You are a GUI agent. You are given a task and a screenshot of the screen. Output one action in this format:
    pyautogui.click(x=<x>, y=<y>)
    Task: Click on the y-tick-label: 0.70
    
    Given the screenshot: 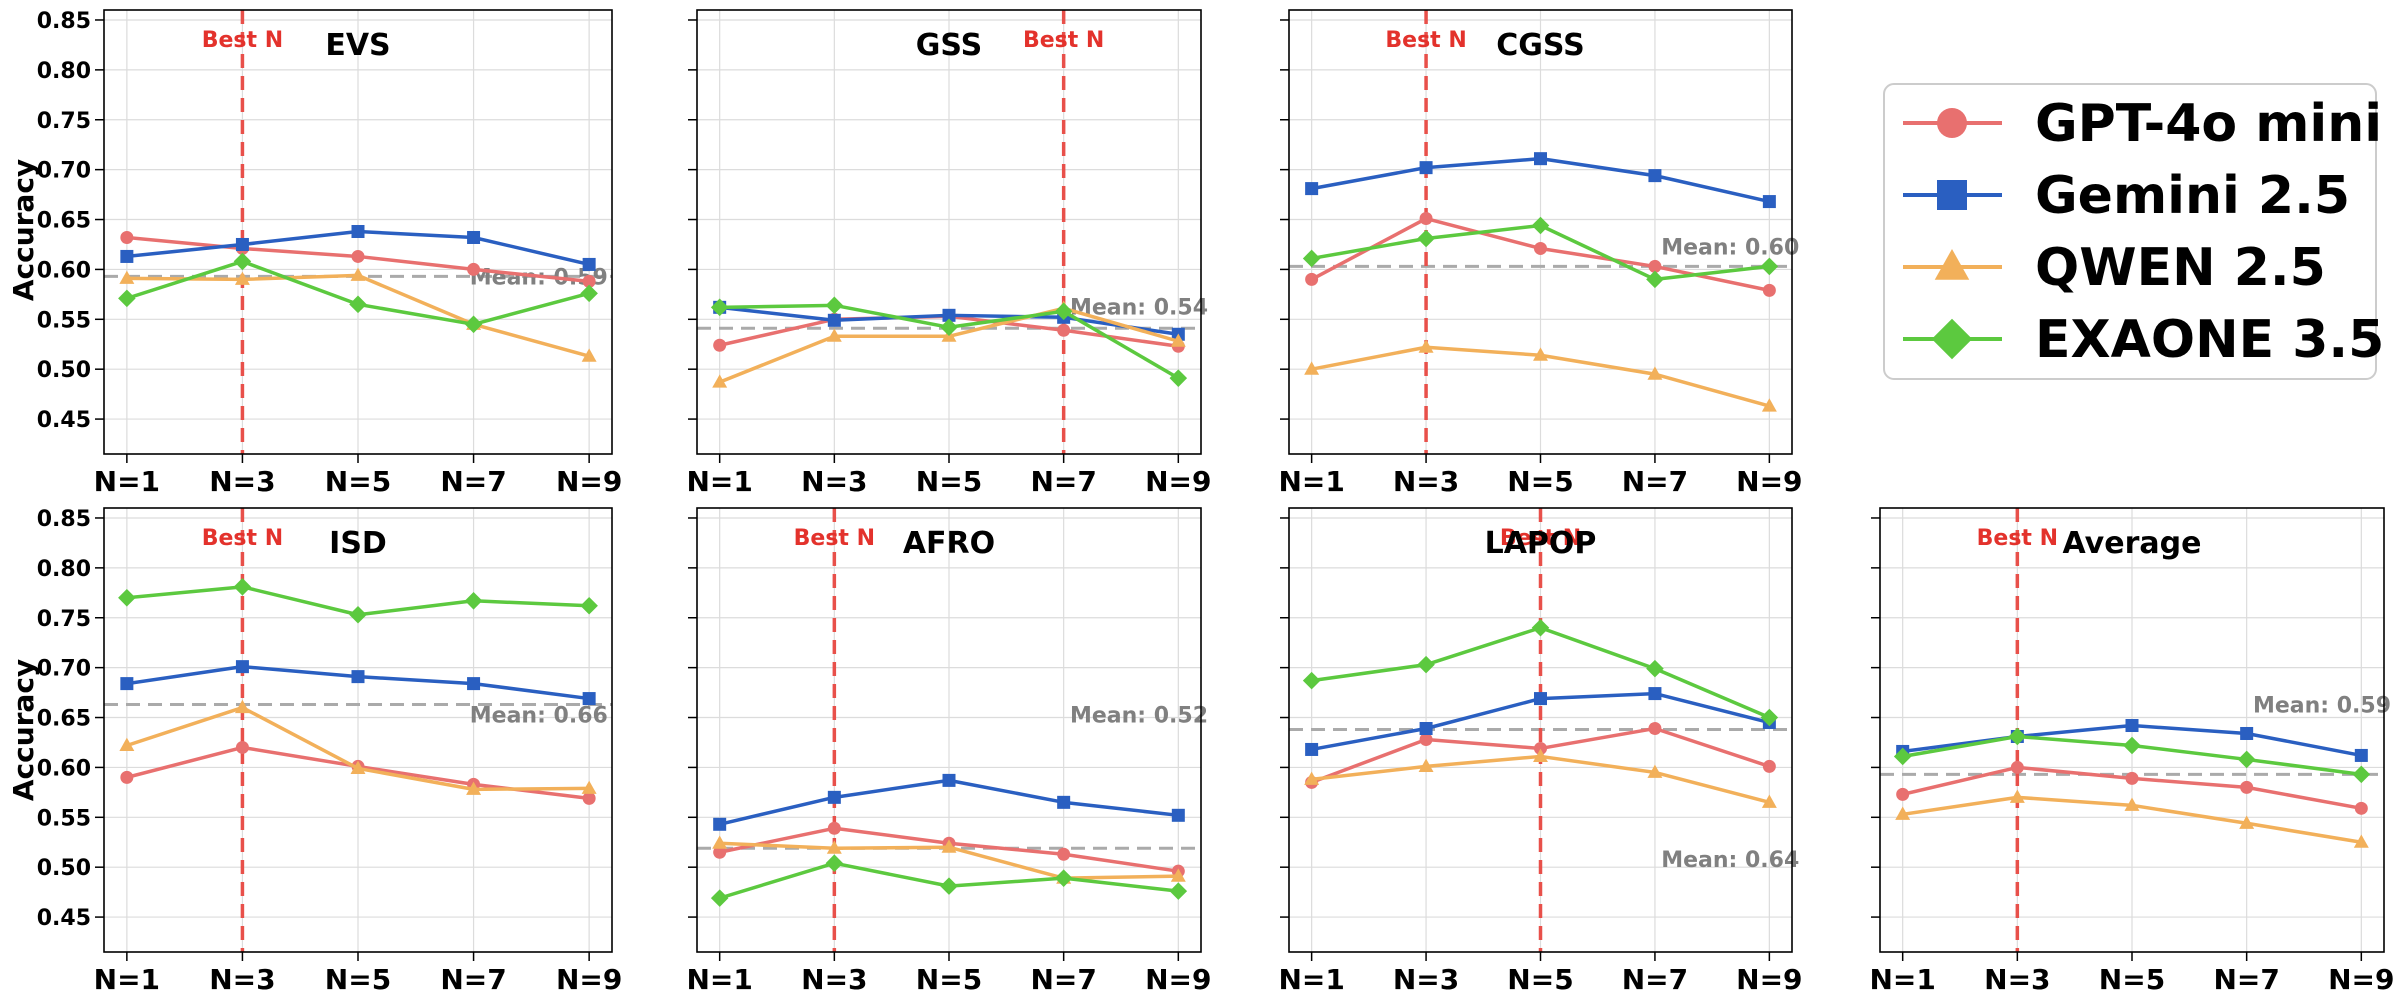 What is the action you would take?
    pyautogui.click(x=64, y=171)
    